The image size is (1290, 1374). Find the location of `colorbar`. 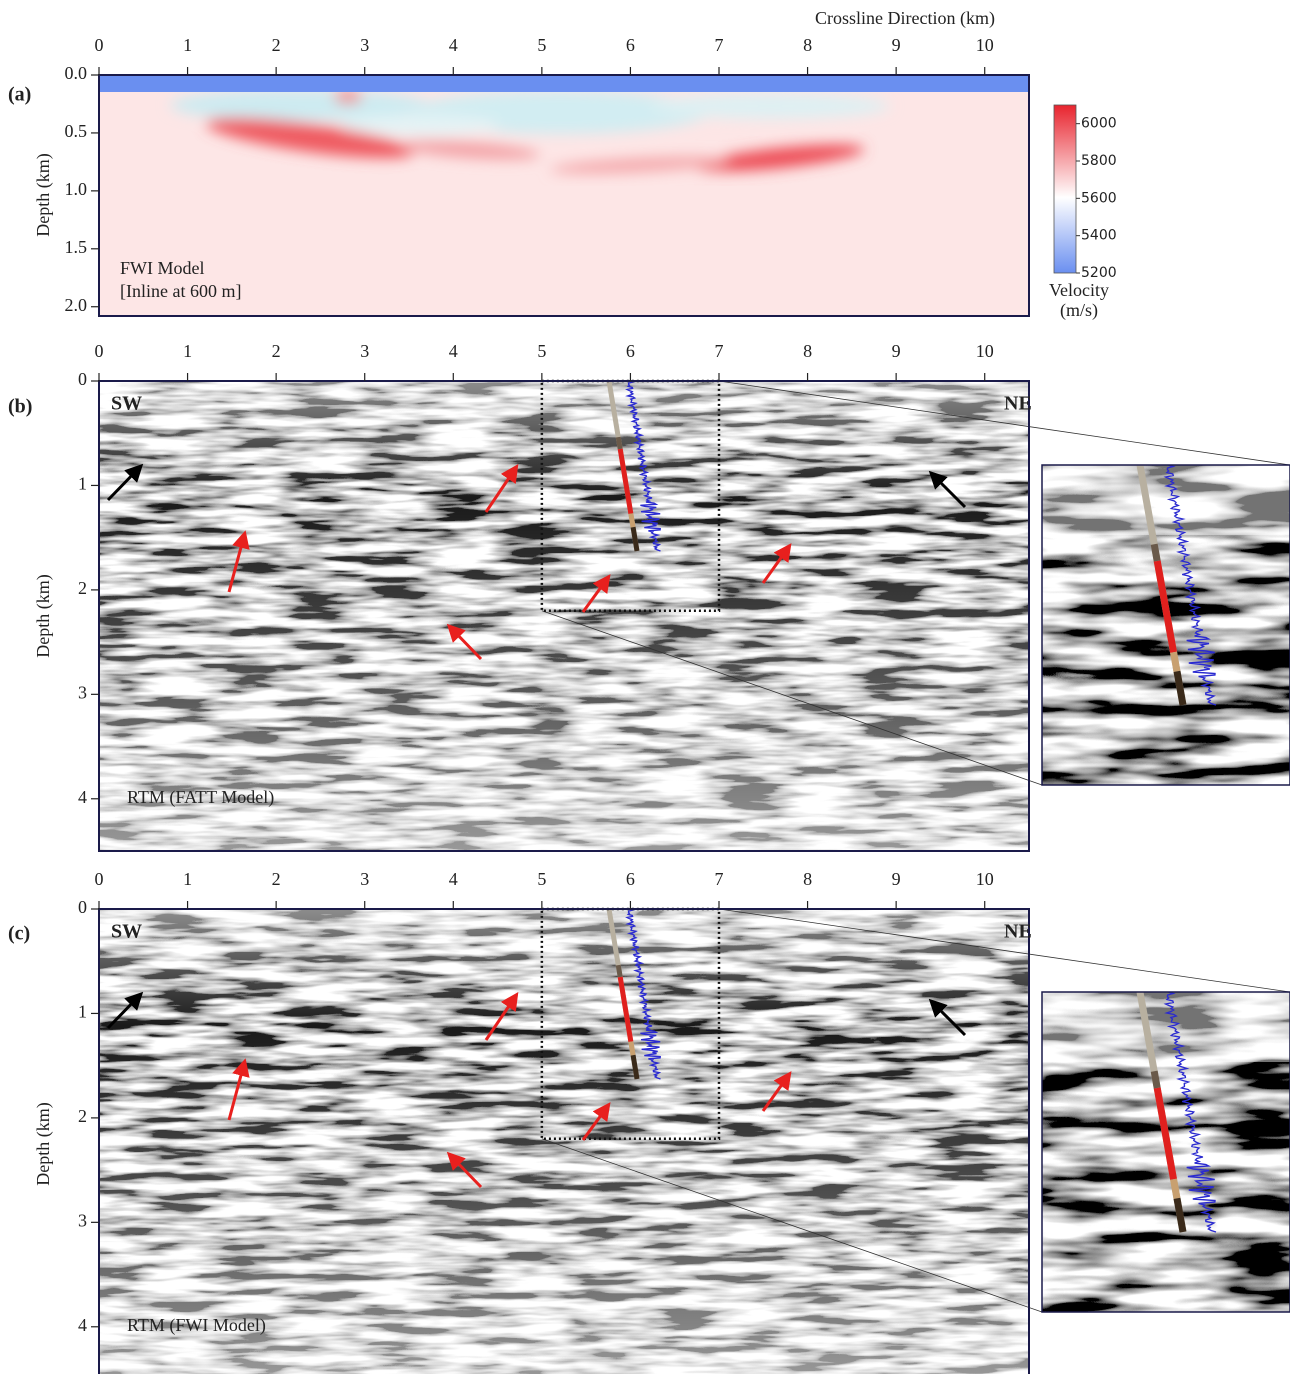

colorbar is located at coordinates (1065, 189).